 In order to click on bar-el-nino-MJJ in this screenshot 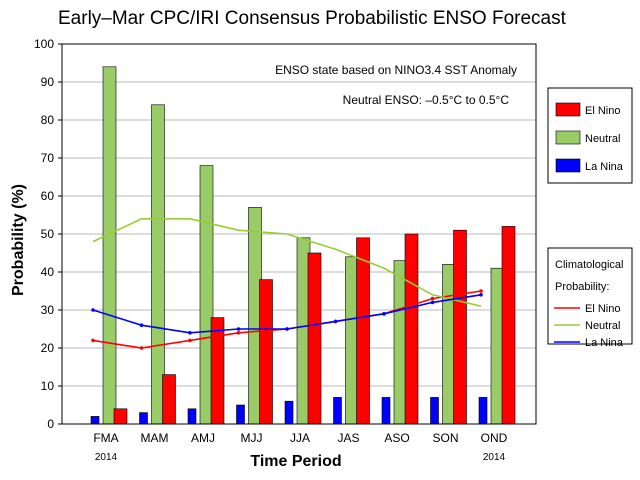, I will do `click(266, 352)`.